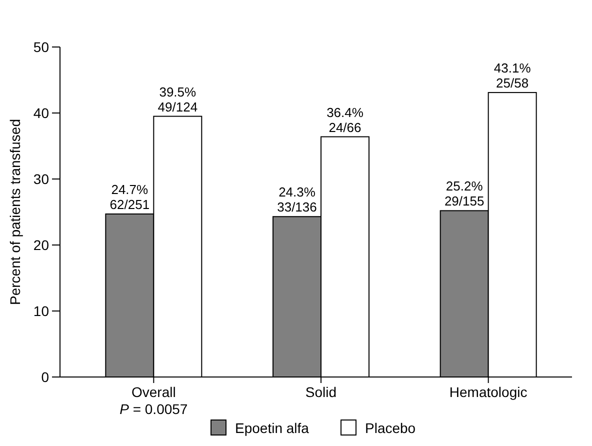 The image size is (592, 446). What do you see at coordinates (297, 199) in the screenshot?
I see `data-label: 24.3% 33/136` at bounding box center [297, 199].